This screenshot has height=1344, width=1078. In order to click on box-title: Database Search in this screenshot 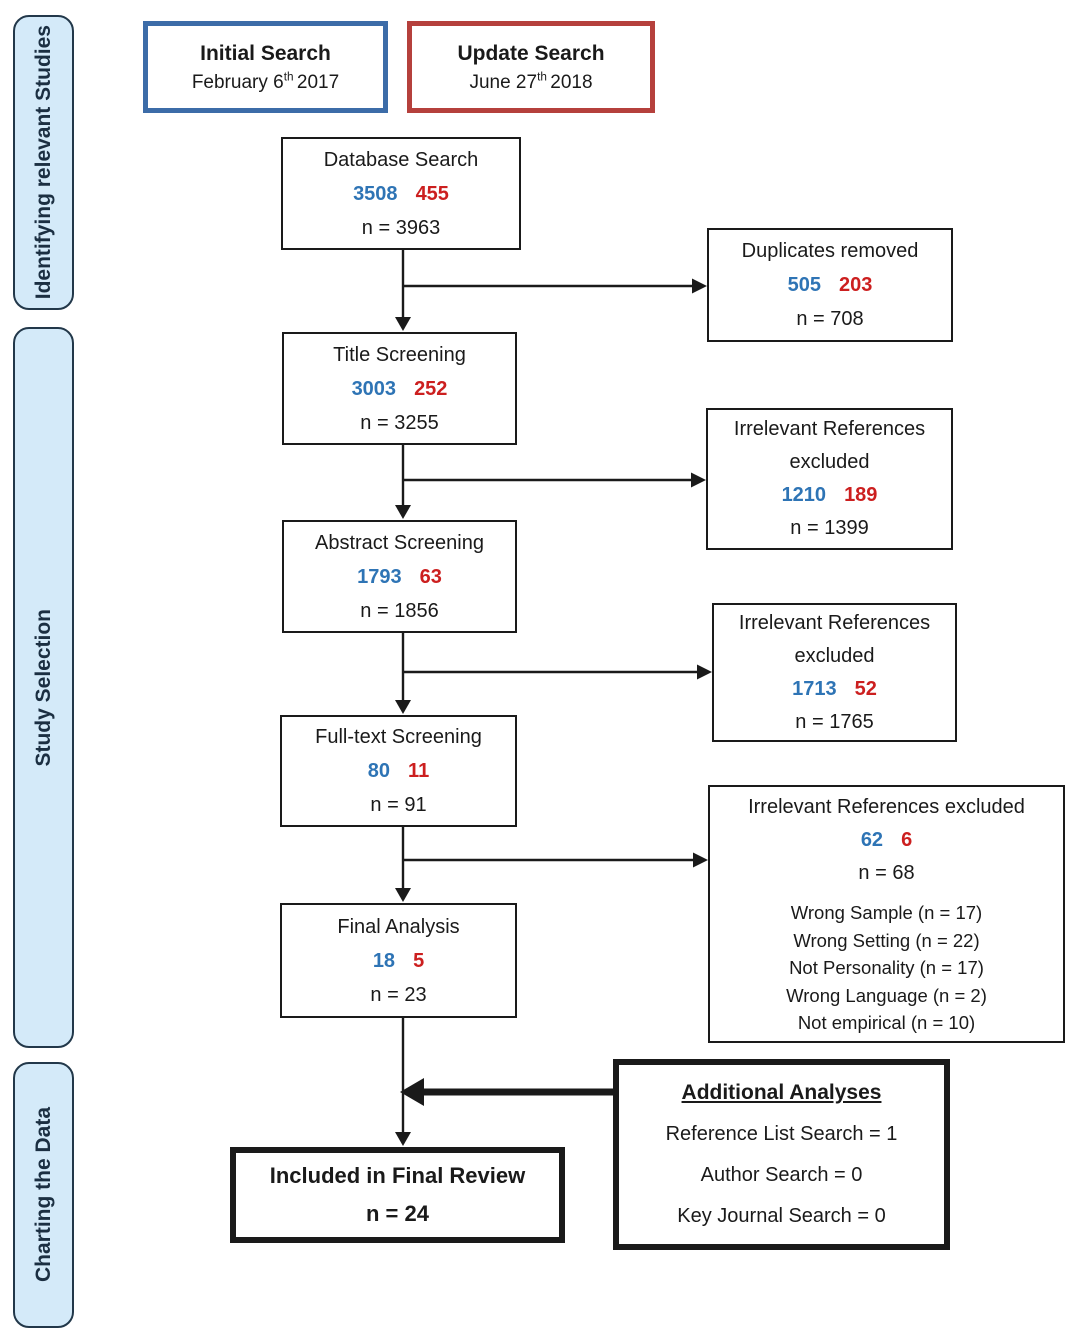, I will do `click(401, 159)`.